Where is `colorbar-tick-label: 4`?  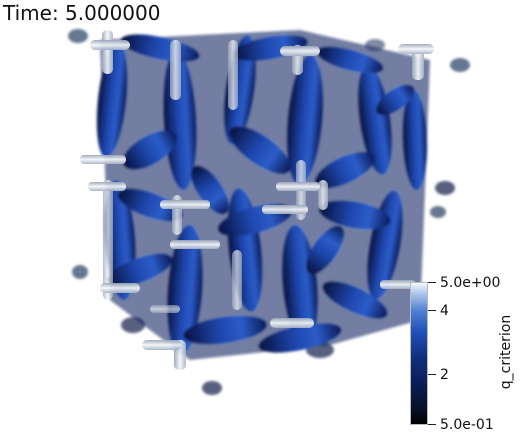 colorbar-tick-label: 4 is located at coordinates (444, 311).